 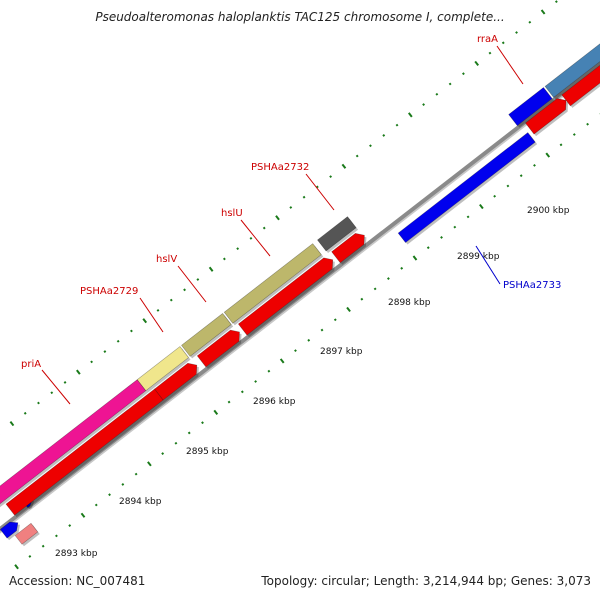 What do you see at coordinates (466, 187) in the screenshot?
I see `PSHAa2733-gene-feature` at bounding box center [466, 187].